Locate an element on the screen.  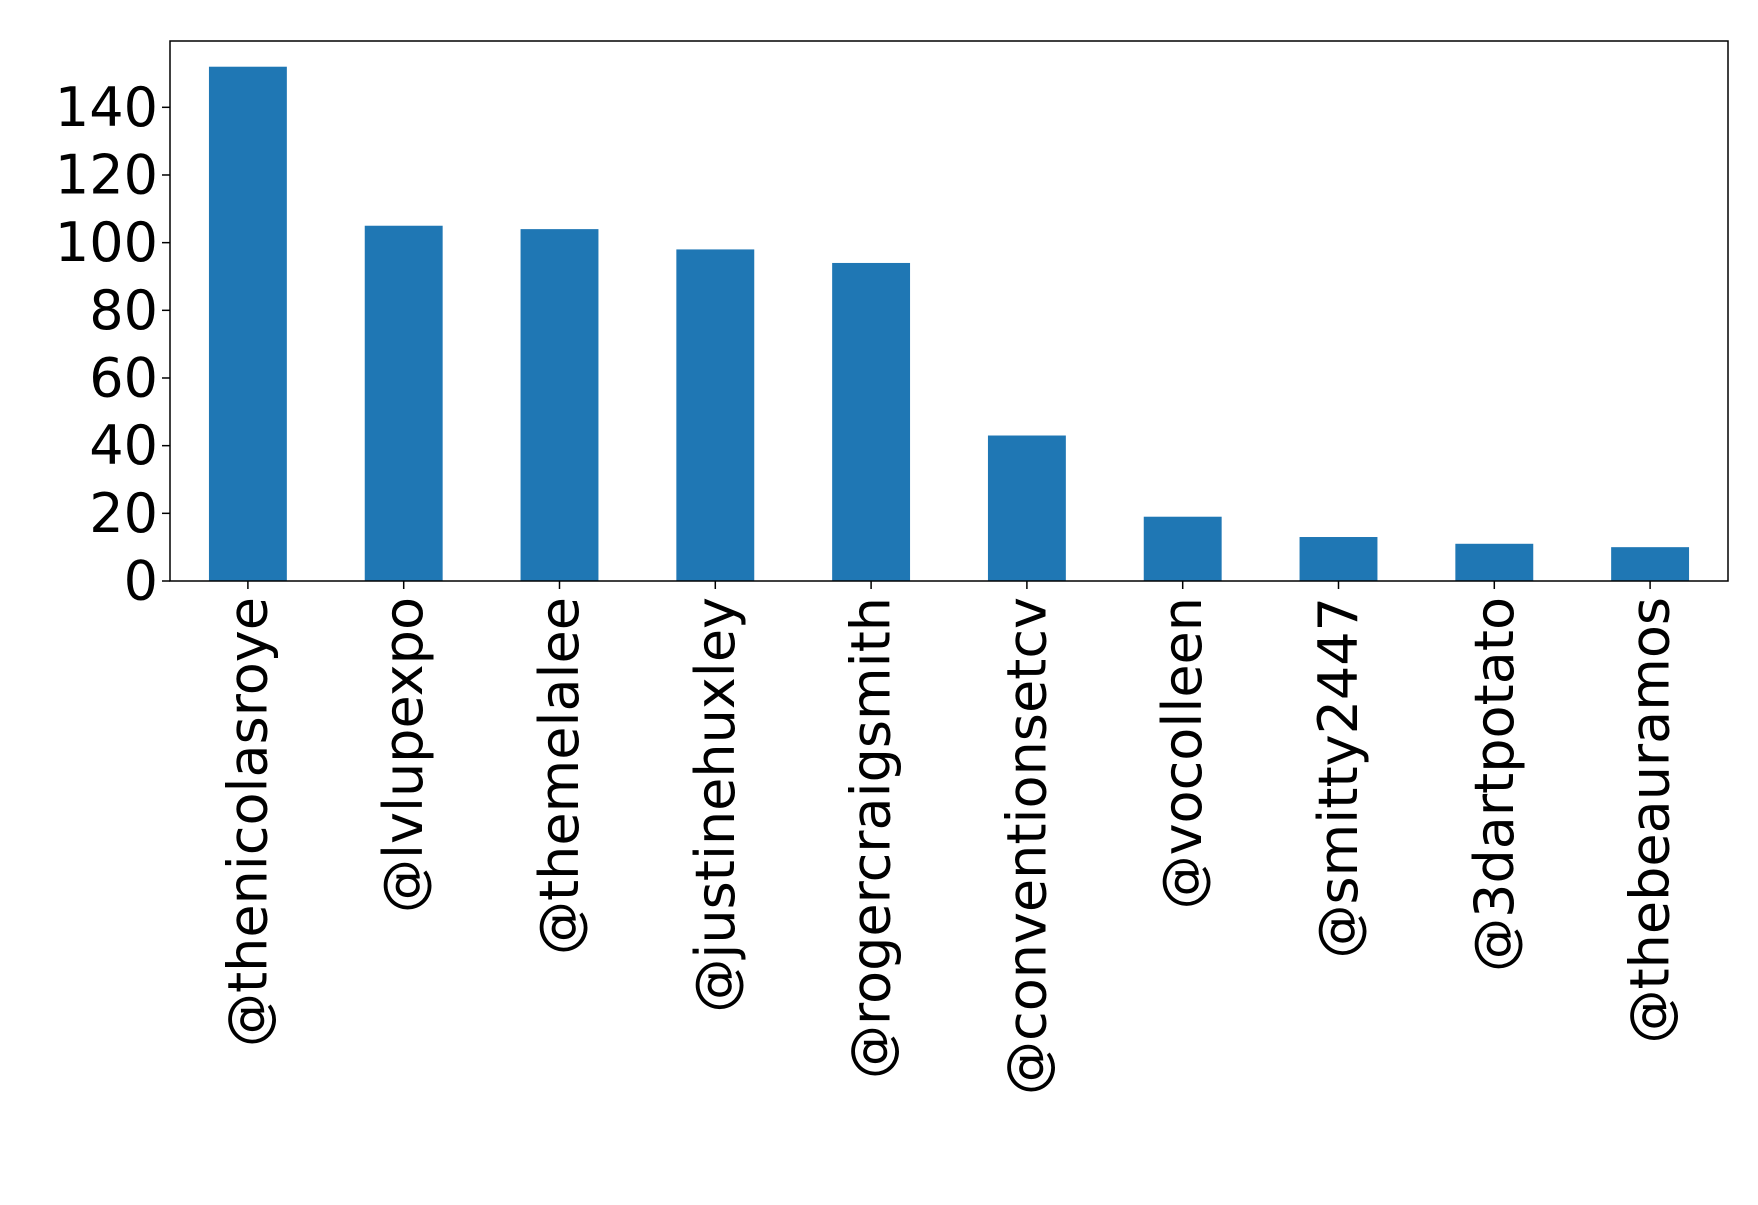
x-tick-label: @rogercraigsmith is located at coordinates (871, 838).